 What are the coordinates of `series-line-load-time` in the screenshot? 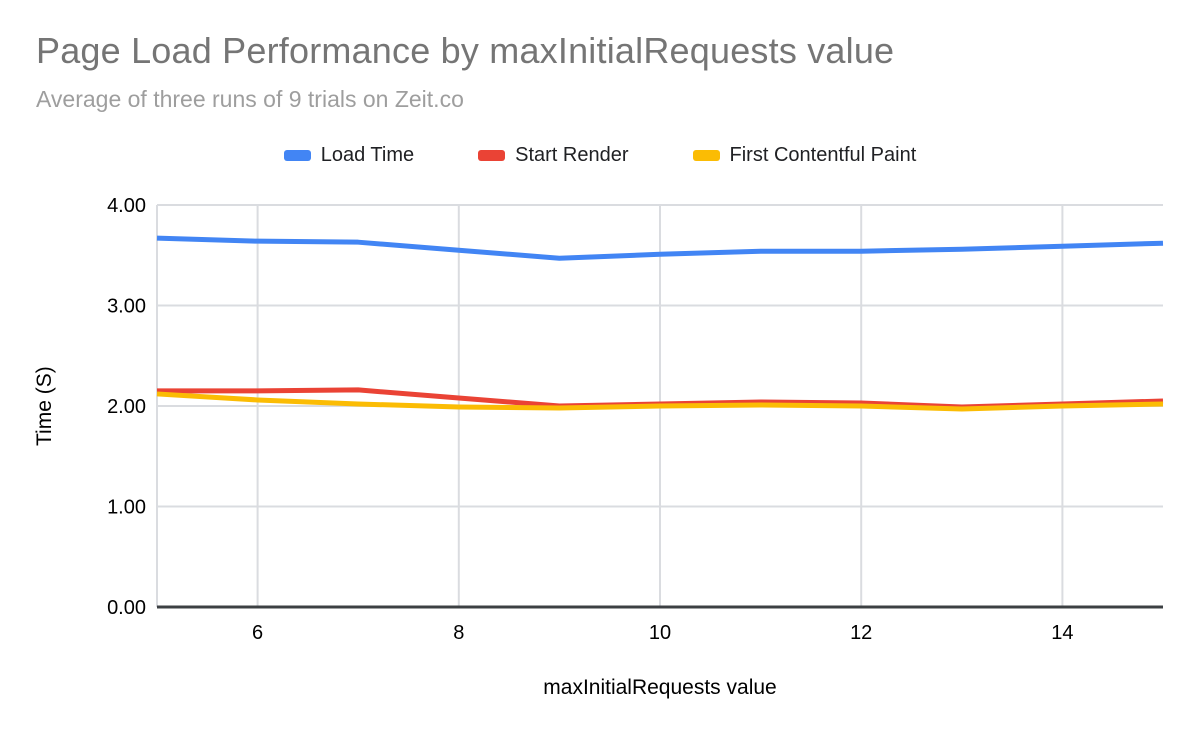 It's located at (660, 248).